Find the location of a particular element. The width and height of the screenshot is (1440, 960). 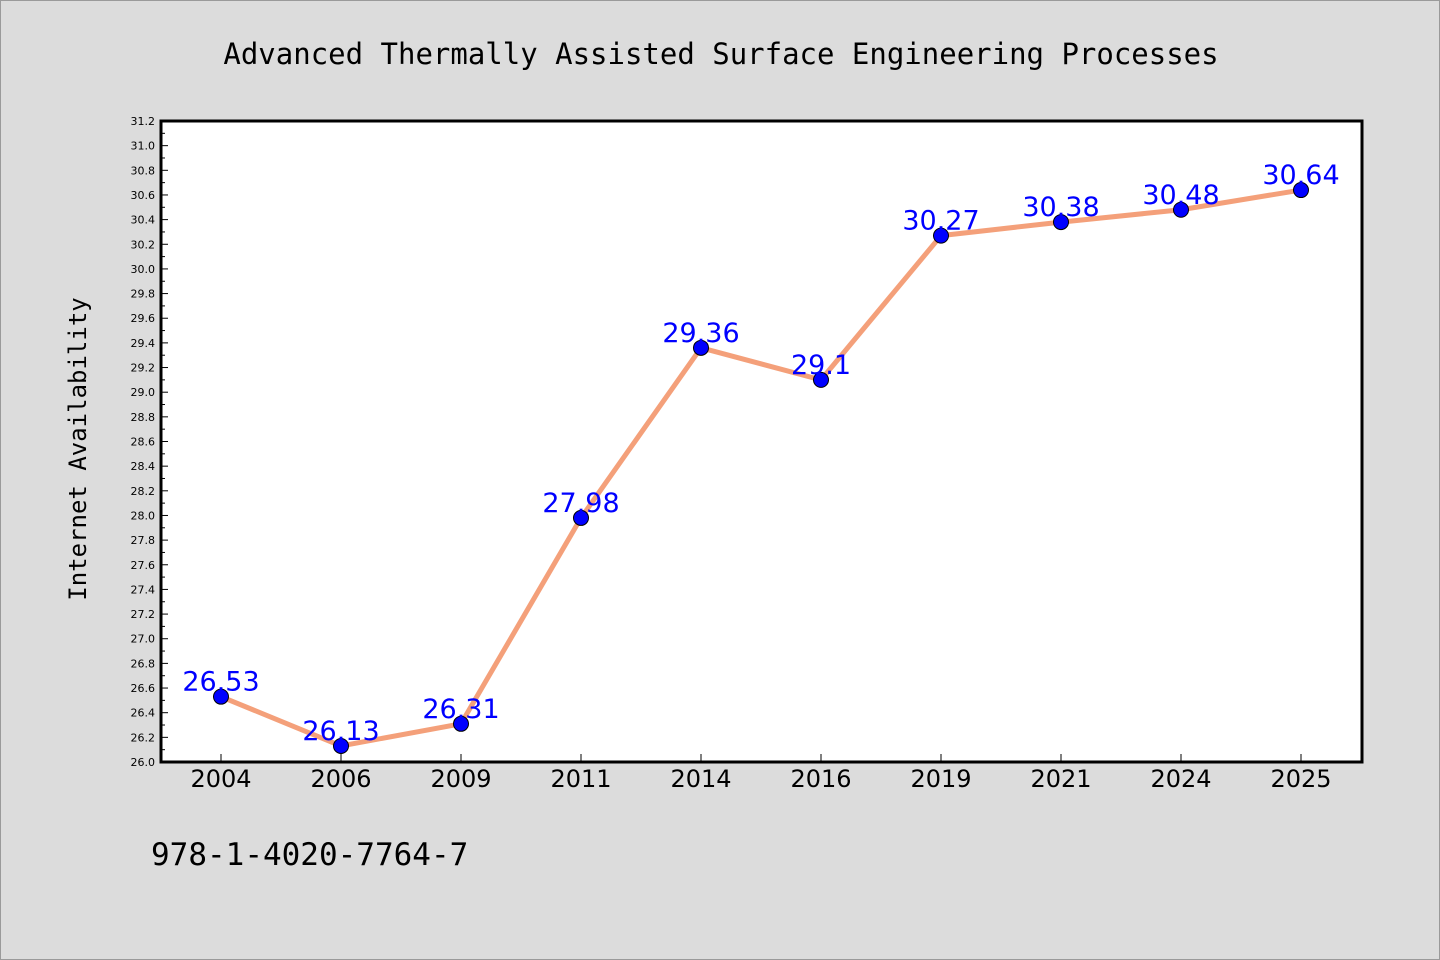

x-tick-label: 2006 is located at coordinates (340, 779).